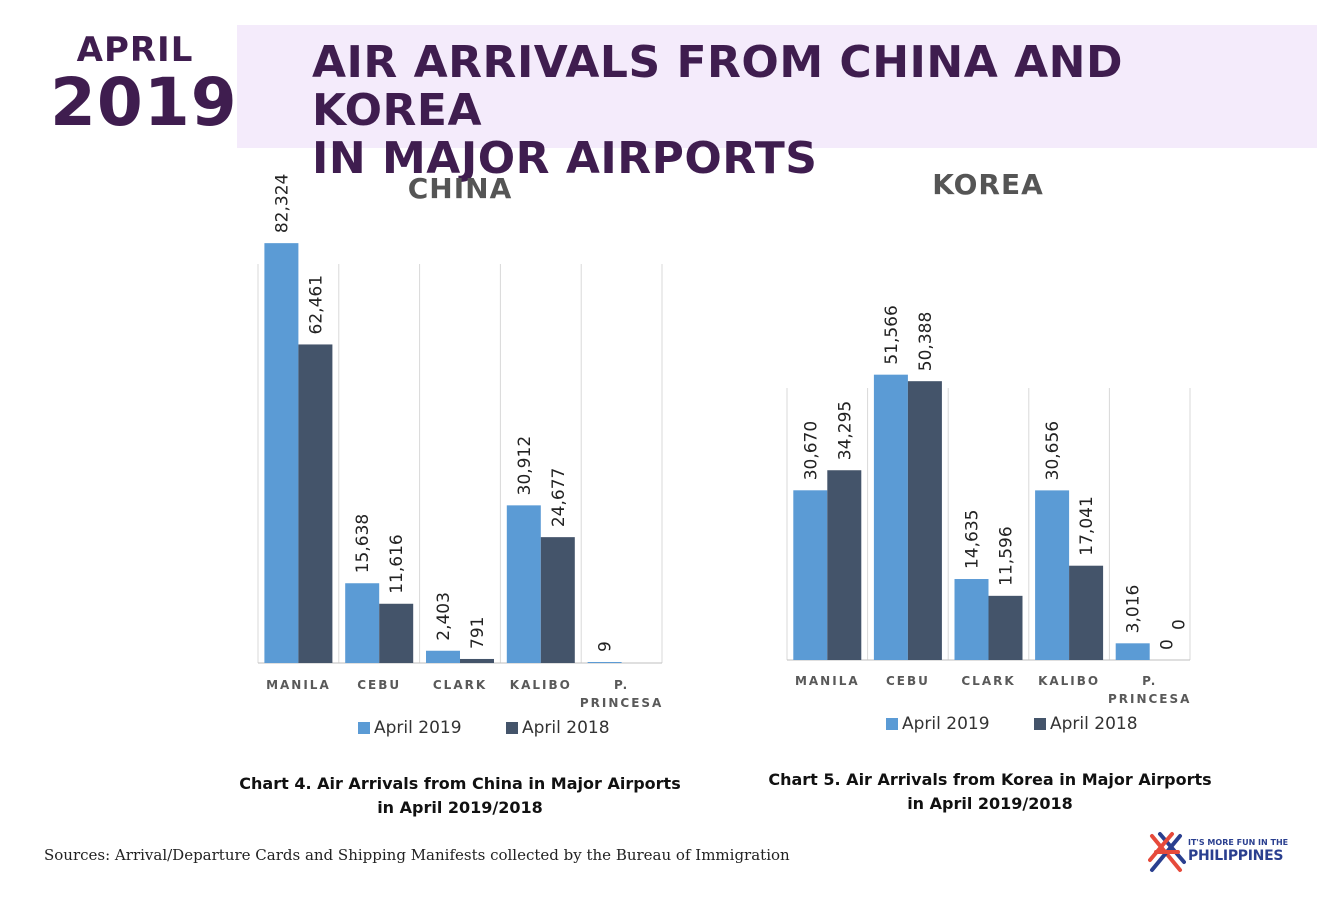 This screenshot has width=1317, height=912. Describe the element at coordinates (460, 807) in the screenshot. I see `china-caption-line-2: in April 2019/2018` at that location.